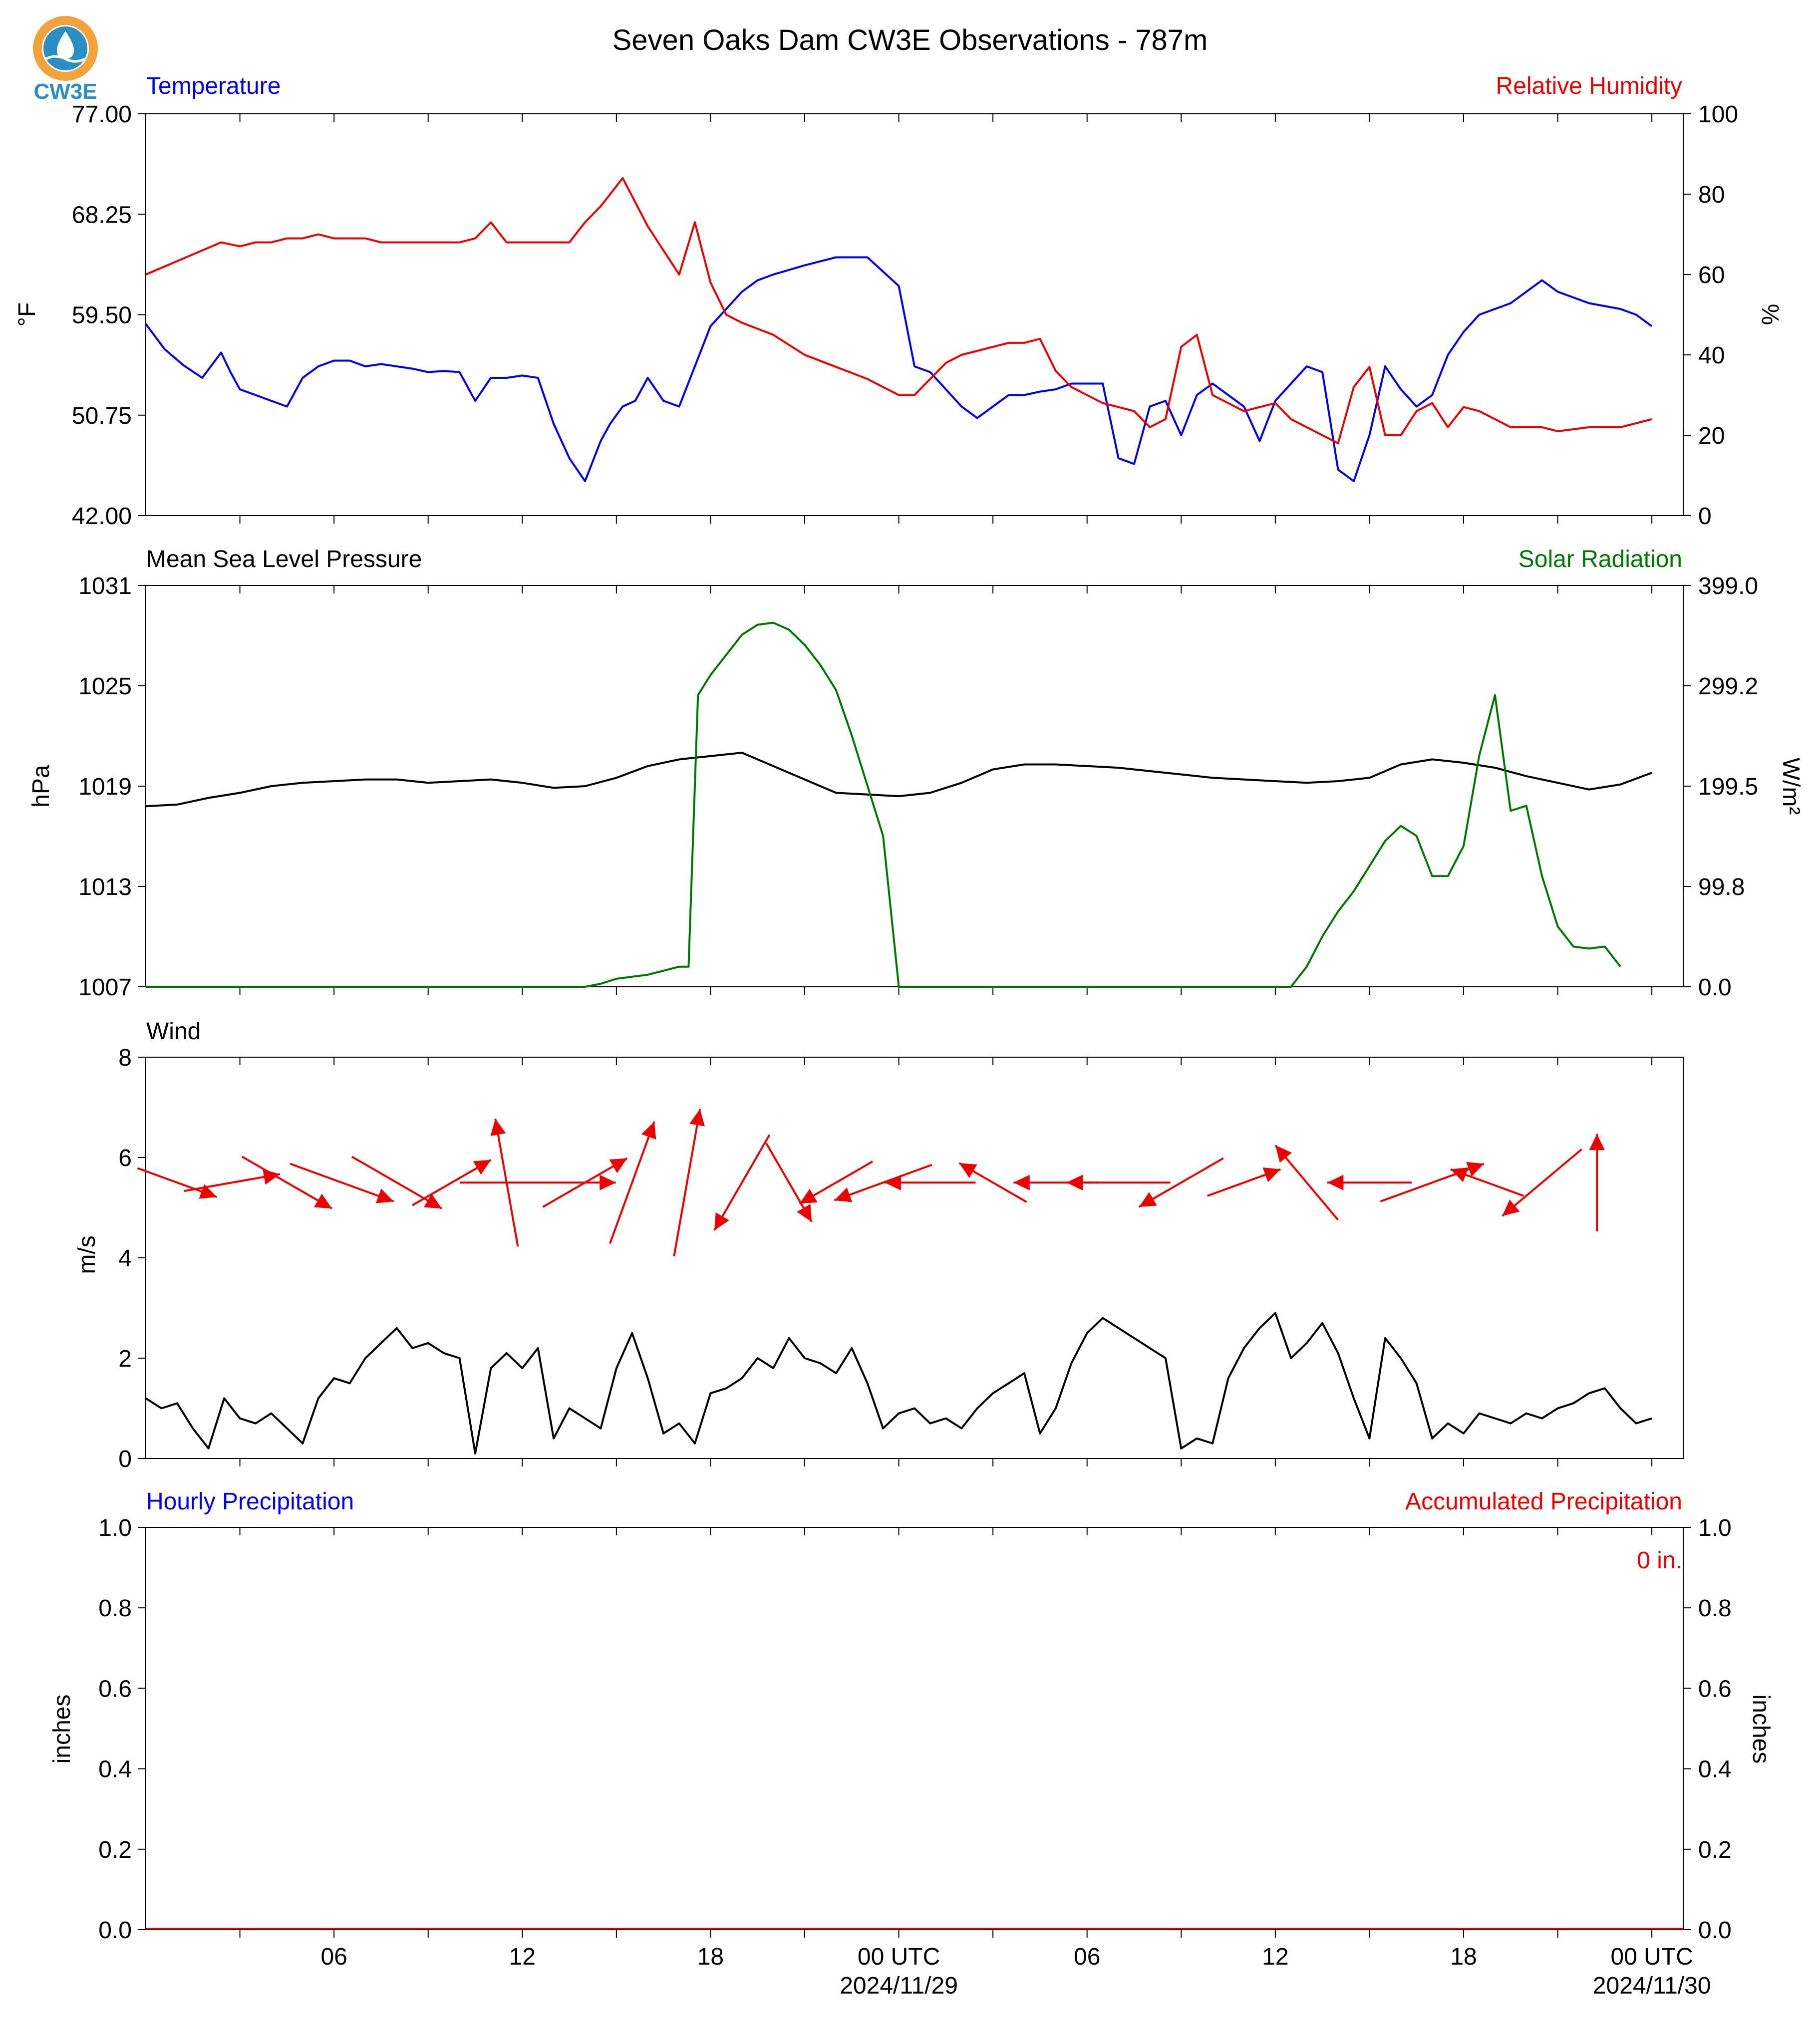 This screenshot has height=2028, width=1820. What do you see at coordinates (125, 1258) in the screenshot?
I see `y-tick-label-left: 4` at bounding box center [125, 1258].